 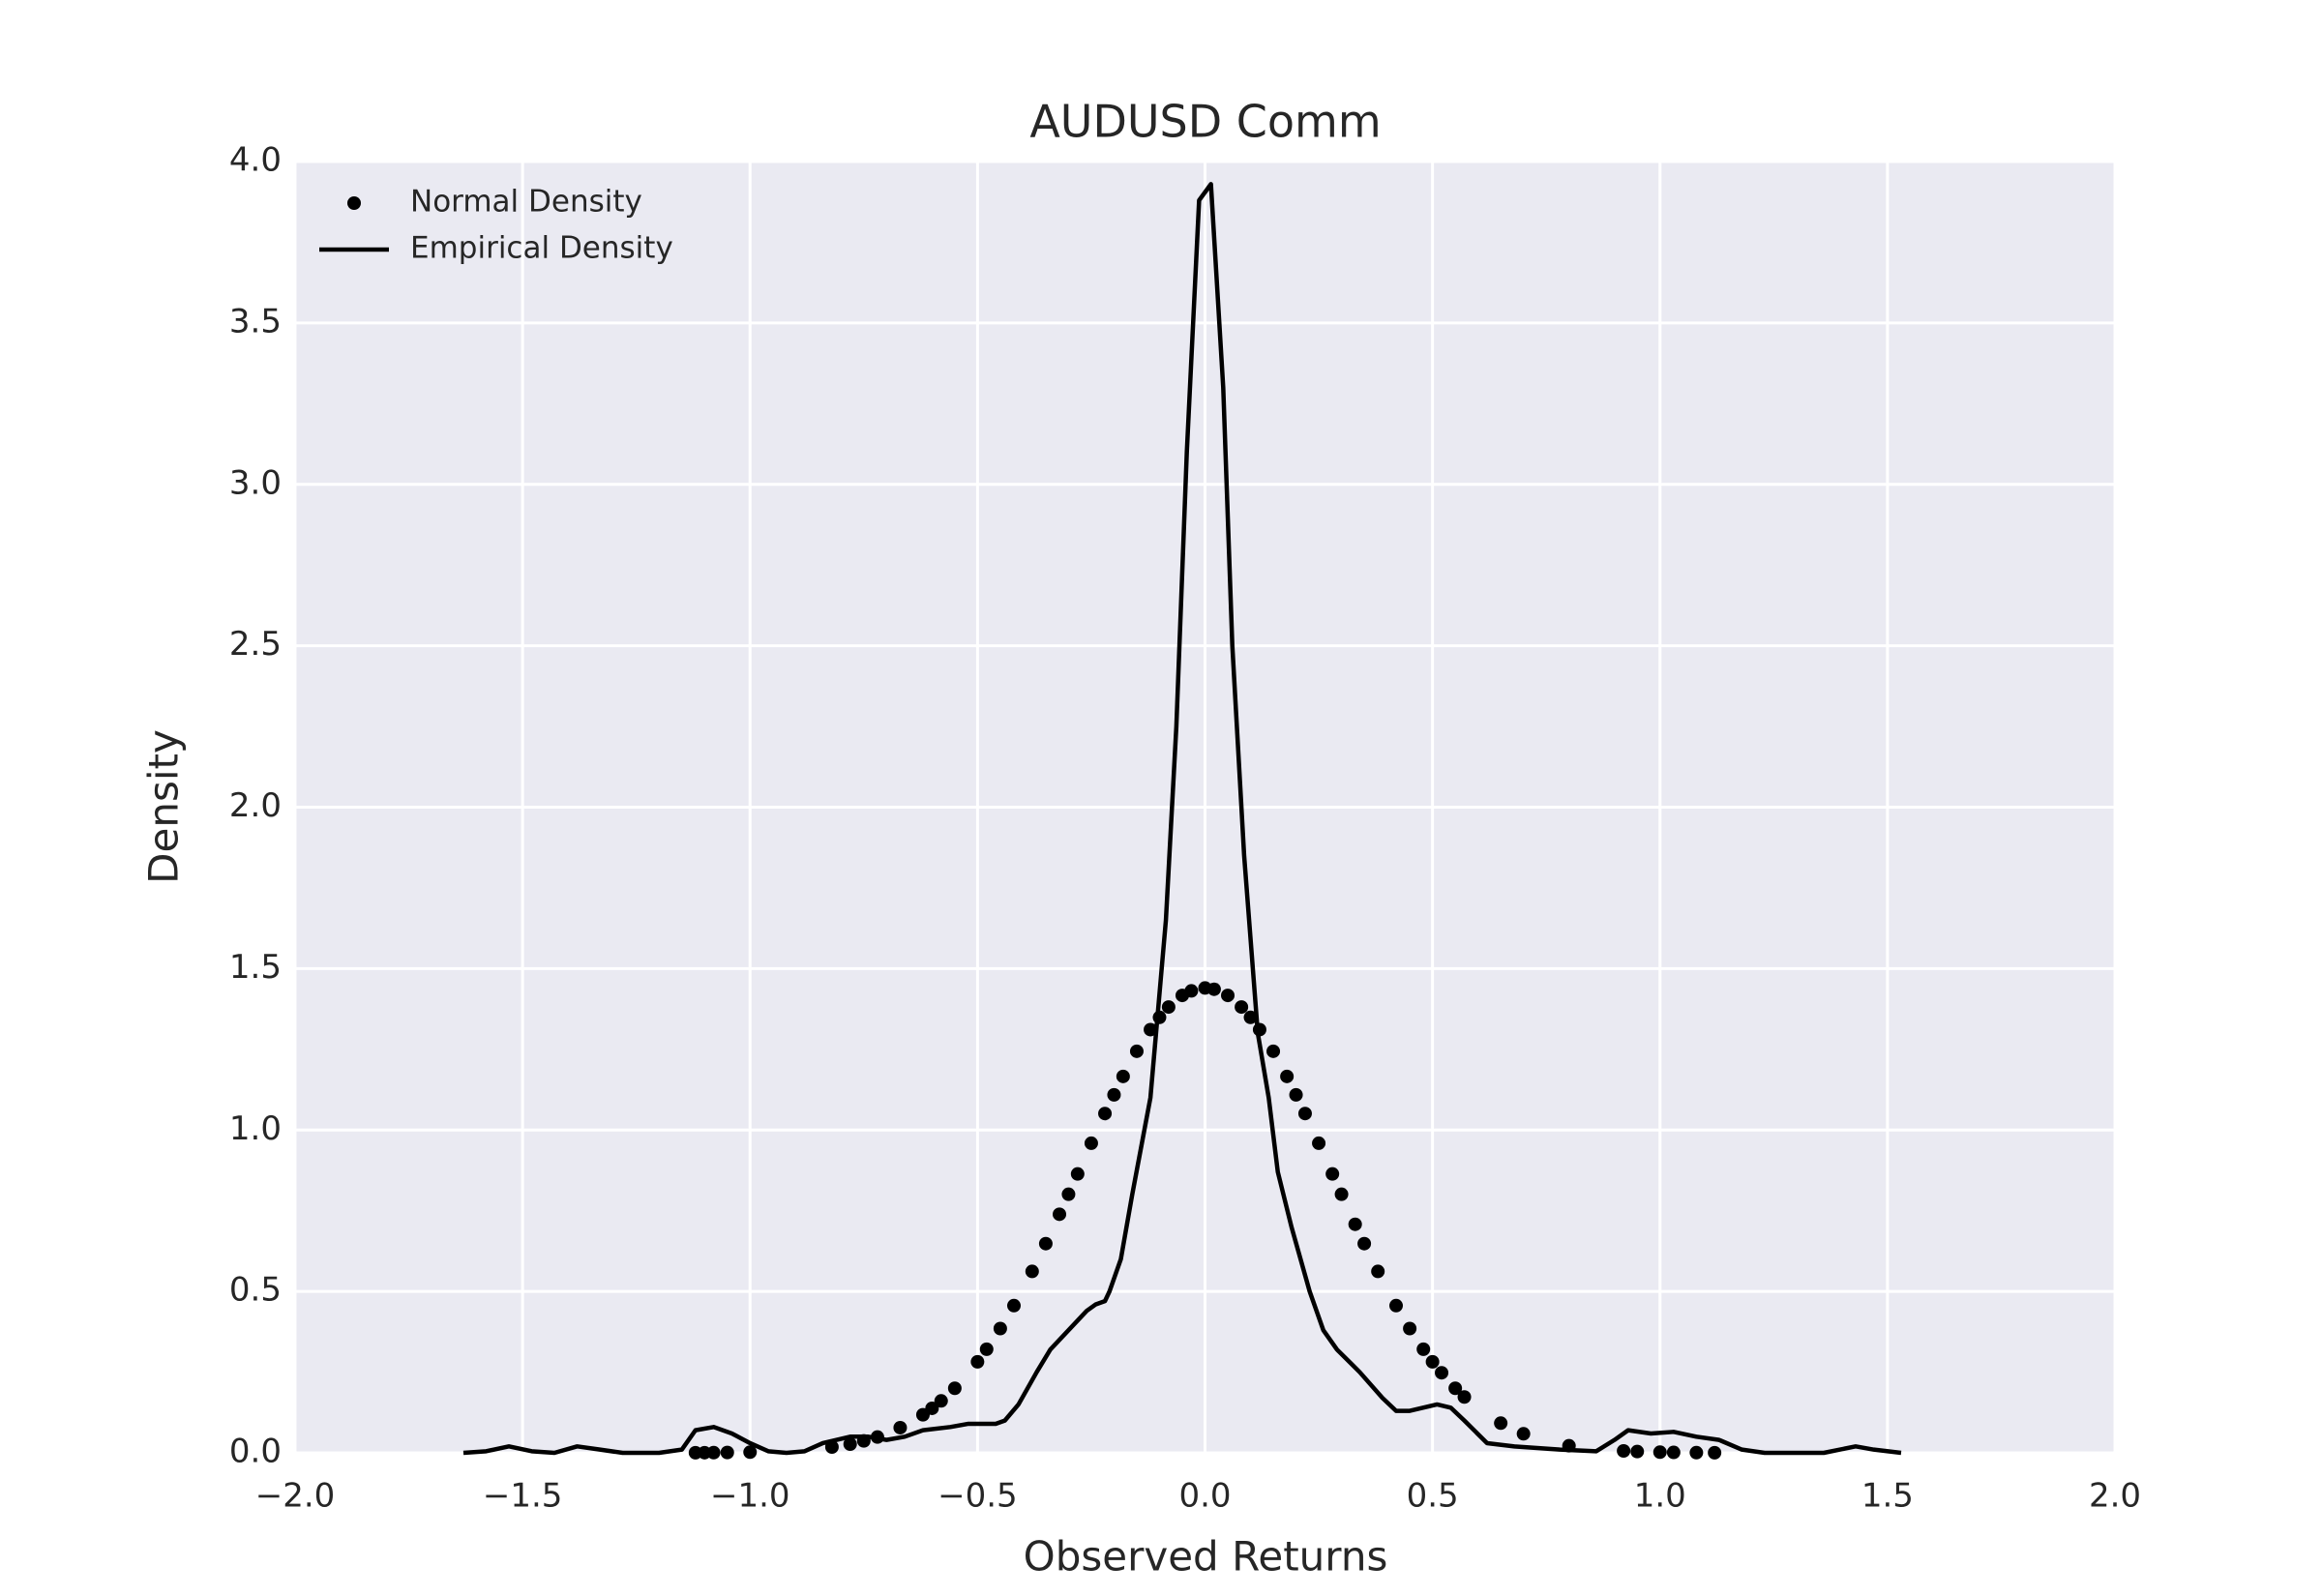 What do you see at coordinates (978, 1496) in the screenshot?
I see `x-tick-label: −0.5` at bounding box center [978, 1496].